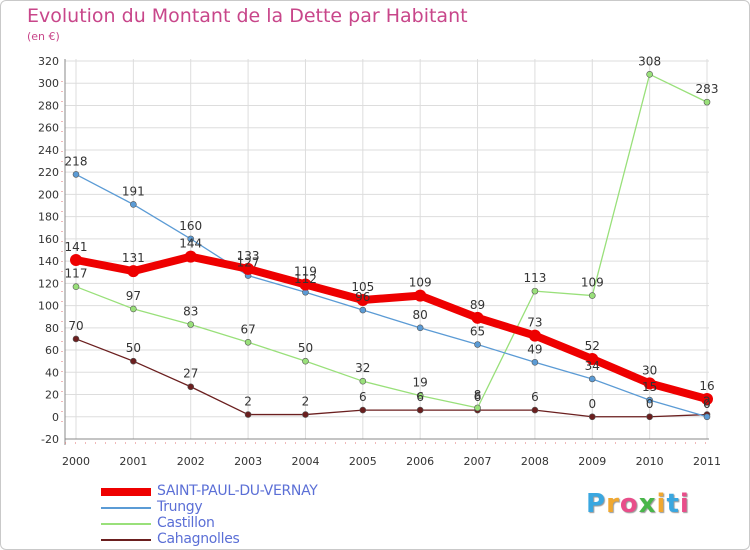  What do you see at coordinates (478, 461) in the screenshot?
I see `x-tick-label: 2007` at bounding box center [478, 461].